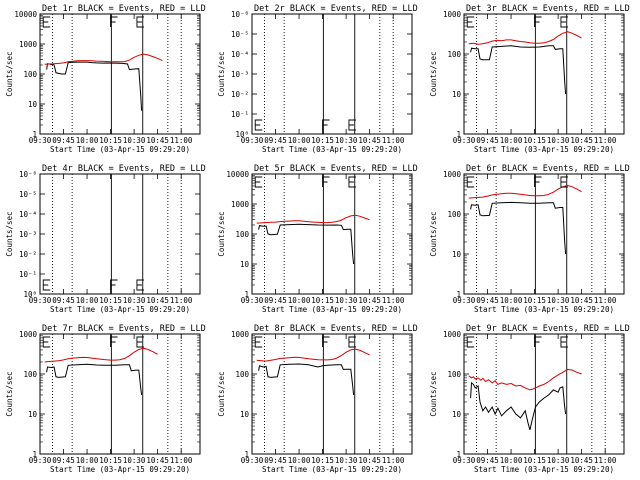 Image resolution: width=640 pixels, height=480 pixels. I want to click on chart-title: Det 5r BLACK = Events, RED = LLD, so click(336, 169).